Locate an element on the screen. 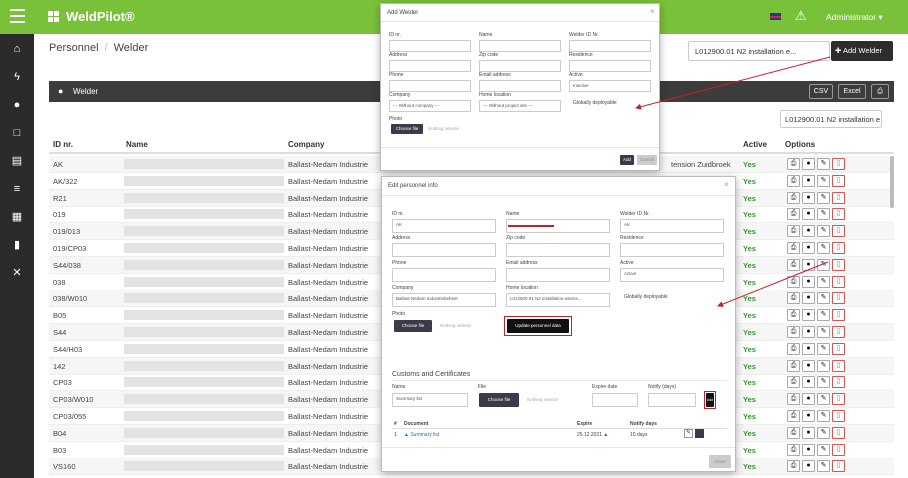 The height and width of the screenshot is (478, 908). home-location-select: --- Without project site --- is located at coordinates (520, 106).